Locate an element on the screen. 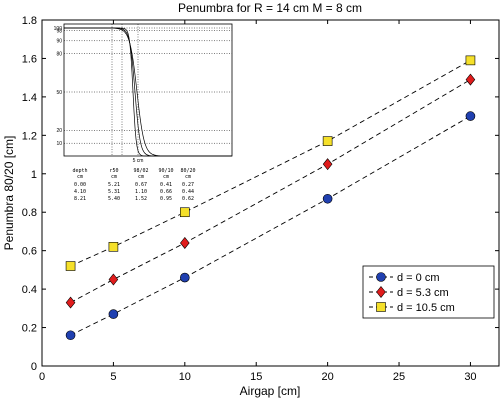 The width and height of the screenshot is (500, 401). inset-tick-label: 10 is located at coordinates (59, 144).